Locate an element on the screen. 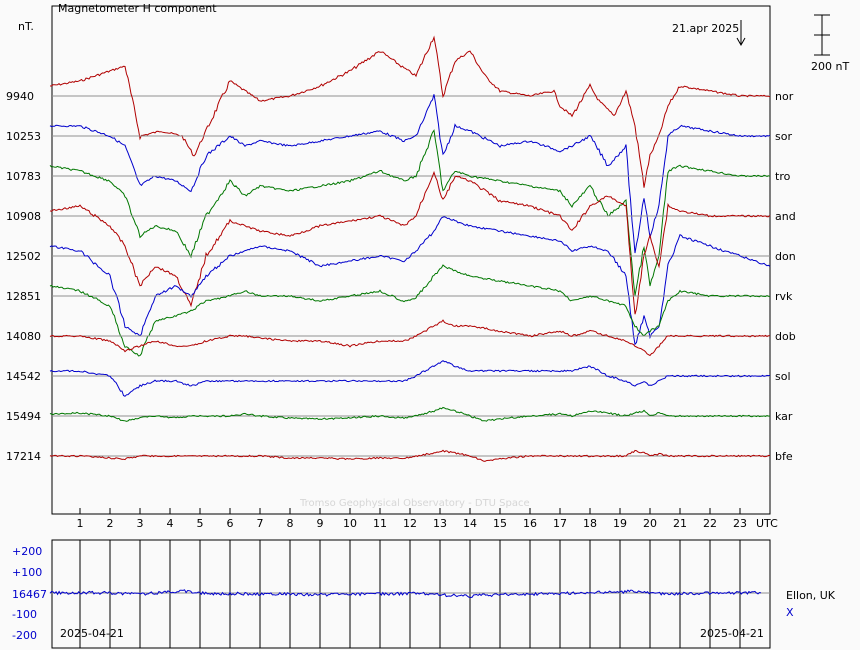 The width and height of the screenshot is (860, 650). baseline-value-bfe: 17214 is located at coordinates (23, 456).